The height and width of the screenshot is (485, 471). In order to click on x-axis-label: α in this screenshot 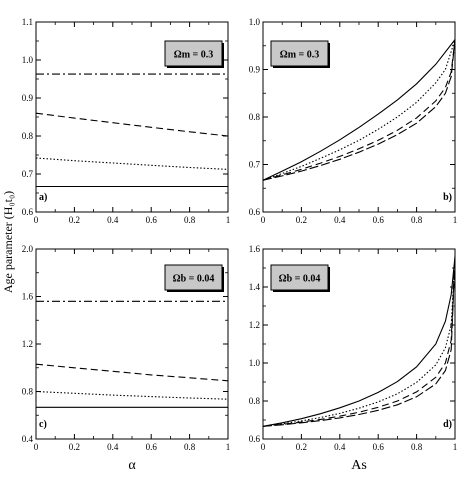, I will do `click(132, 465)`.